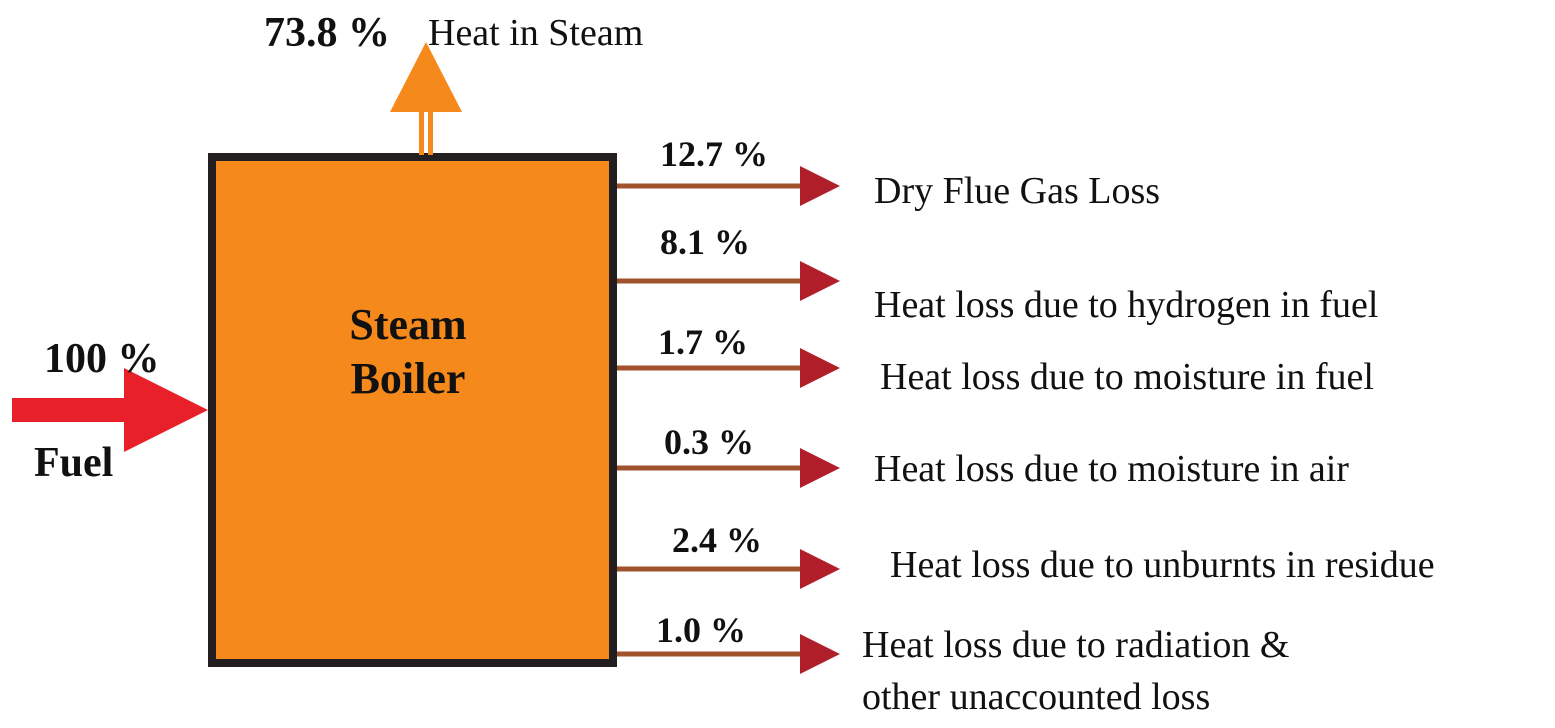 This screenshot has height=728, width=1555. Describe the element at coordinates (74, 463) in the screenshot. I see `fuel-label: Fuel` at that location.